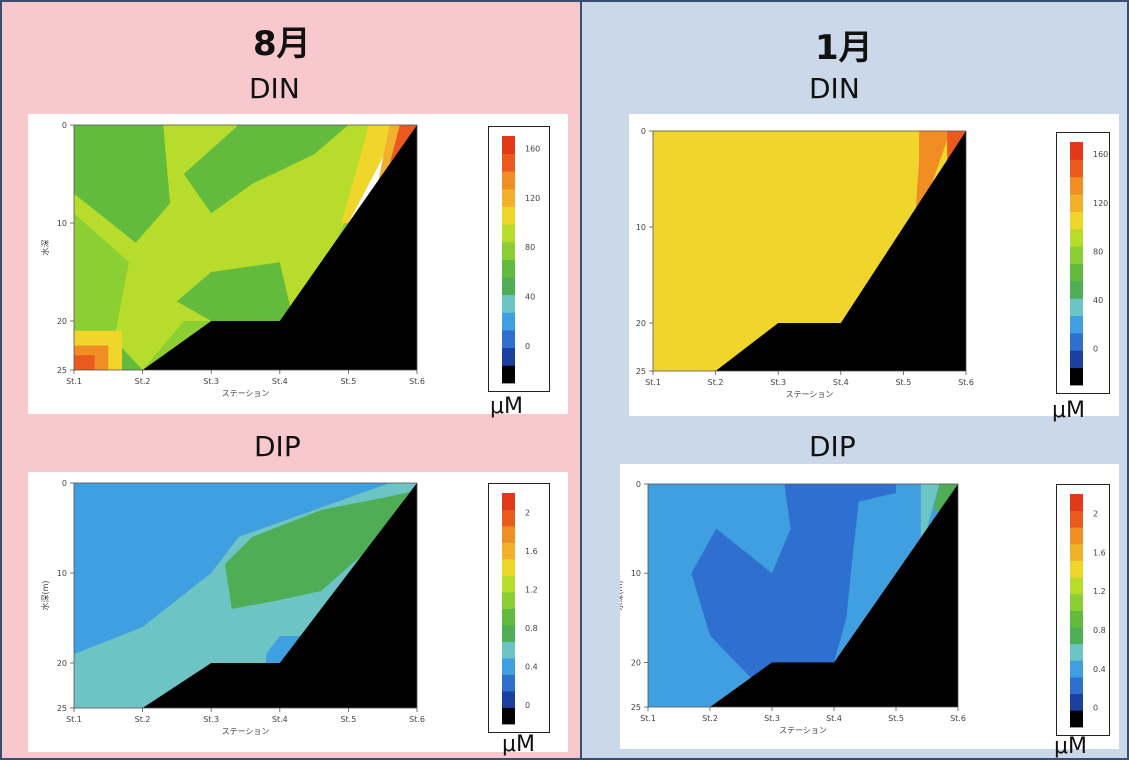  I want to click on din-january-unit: μM, so click(1068, 410).